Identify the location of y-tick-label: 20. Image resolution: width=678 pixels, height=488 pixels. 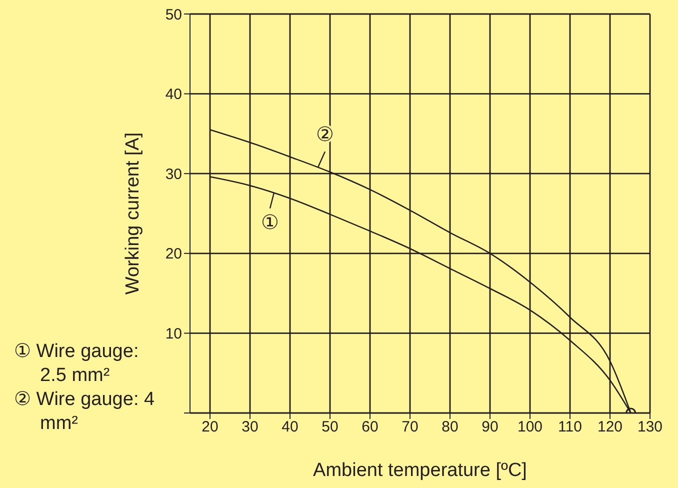
(173, 254).